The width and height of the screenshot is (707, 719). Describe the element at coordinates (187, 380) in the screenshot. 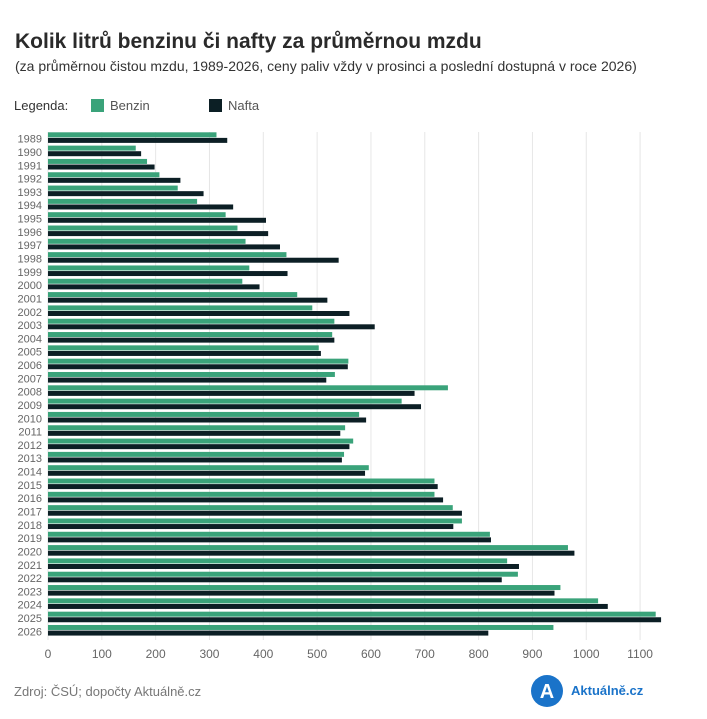

I see `bar-nafta-2007` at that location.